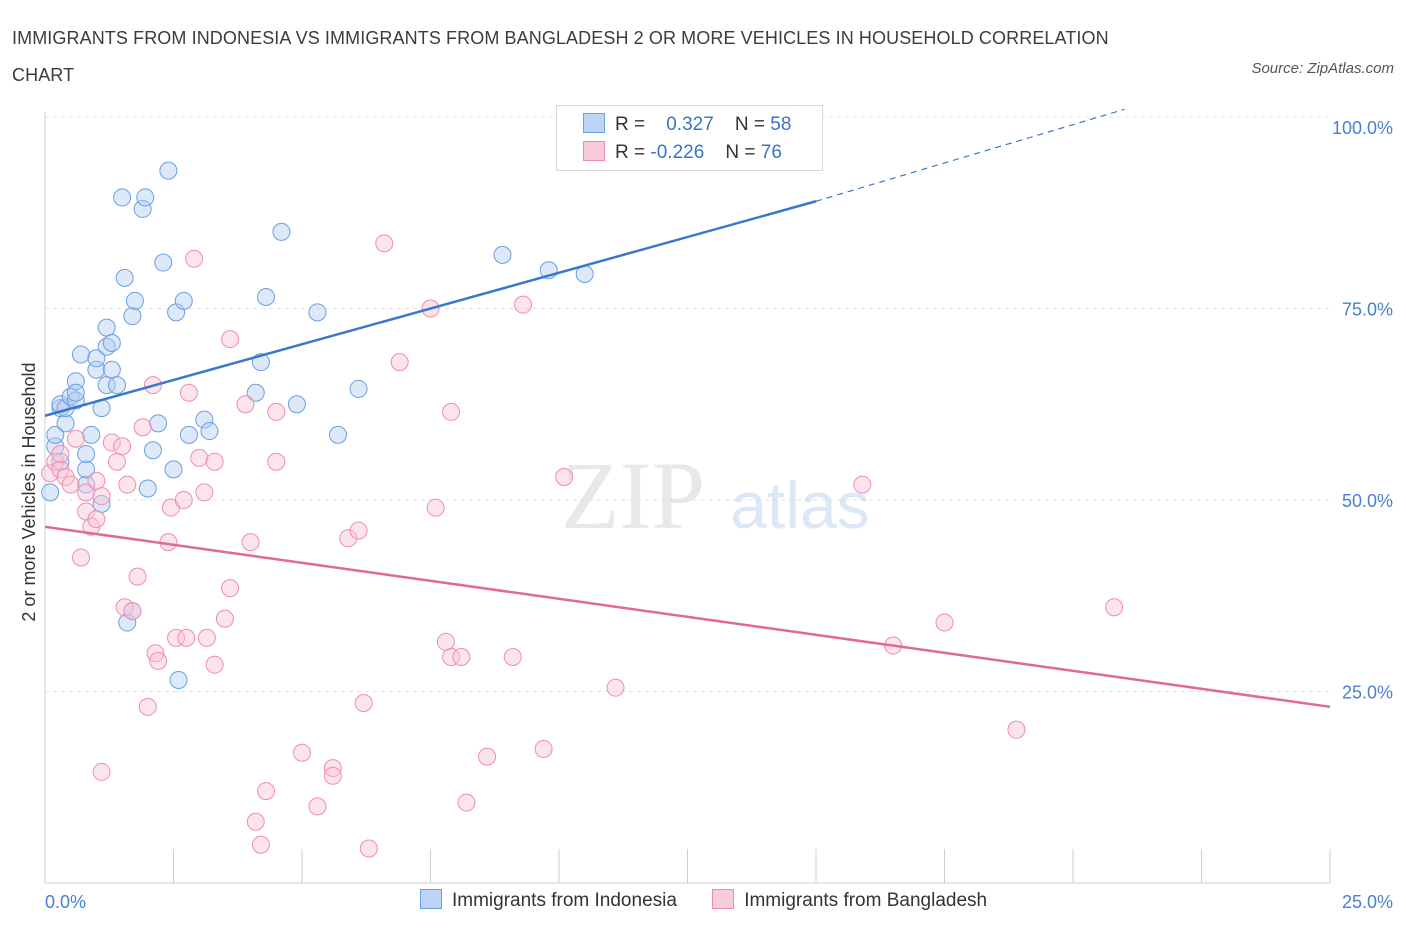  Describe the element at coordinates (1367, 310) in the screenshot. I see `y-tick-label: 75.0%` at that location.